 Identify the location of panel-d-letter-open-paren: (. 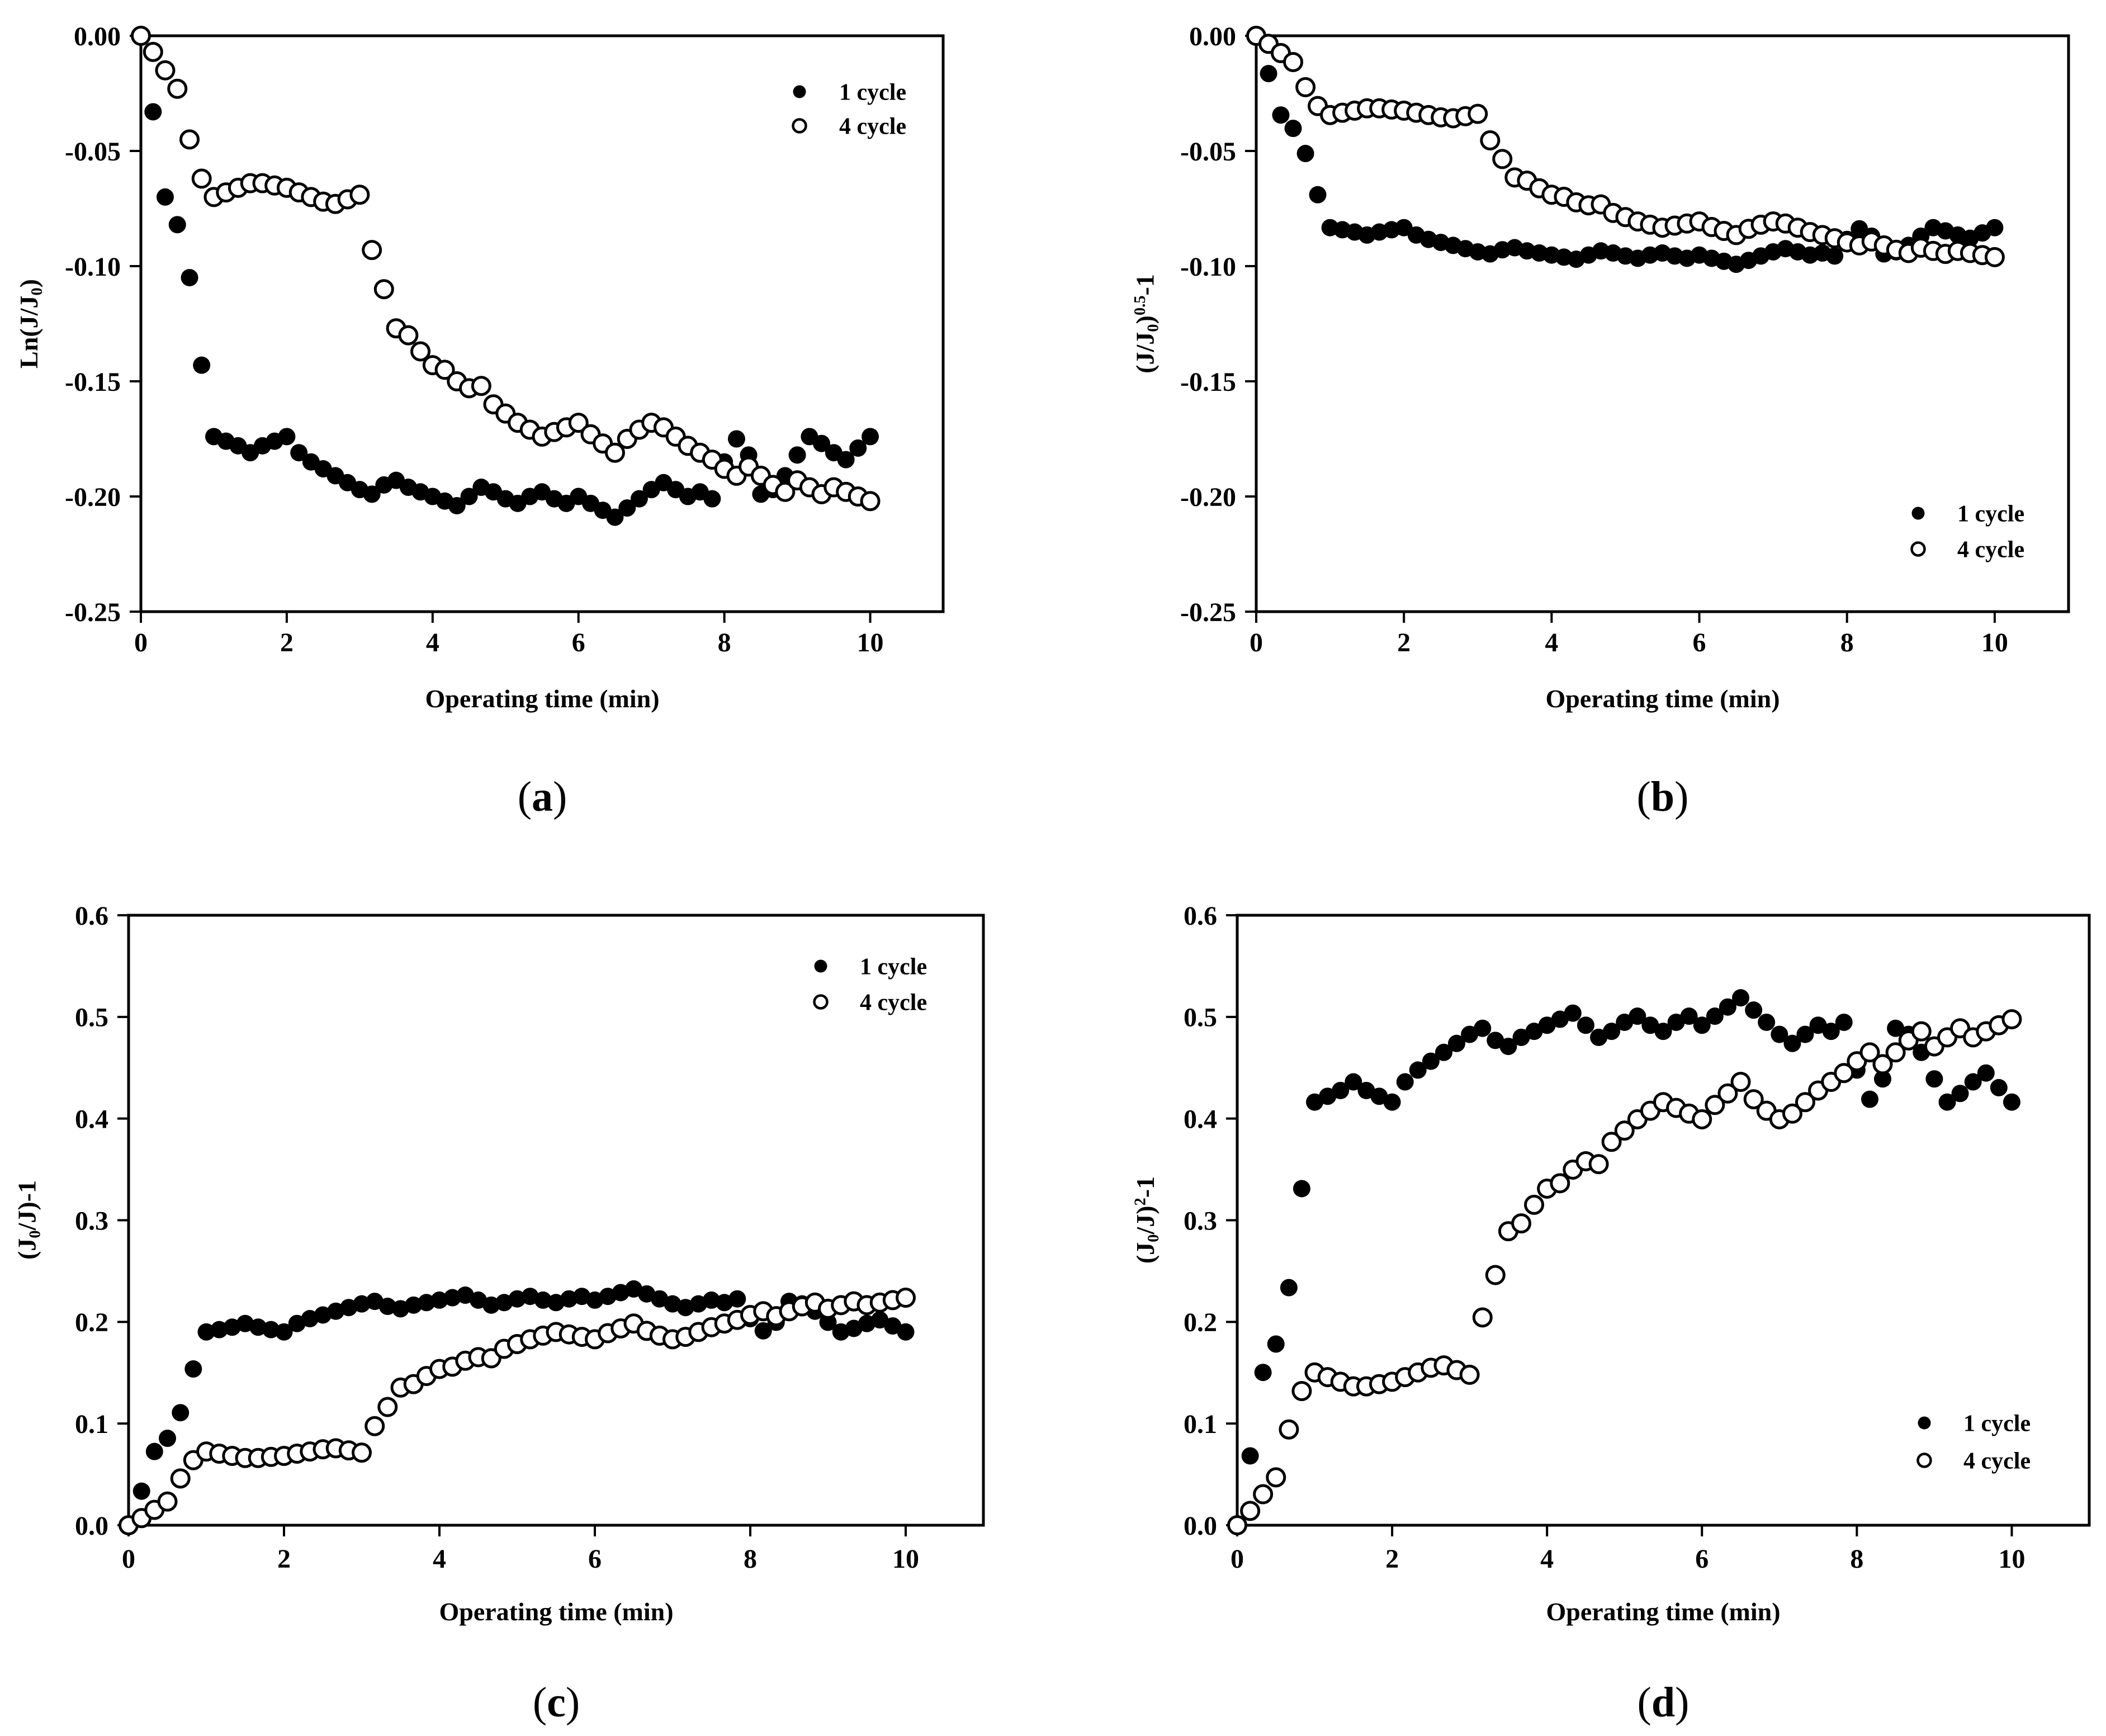
(1644, 1702).